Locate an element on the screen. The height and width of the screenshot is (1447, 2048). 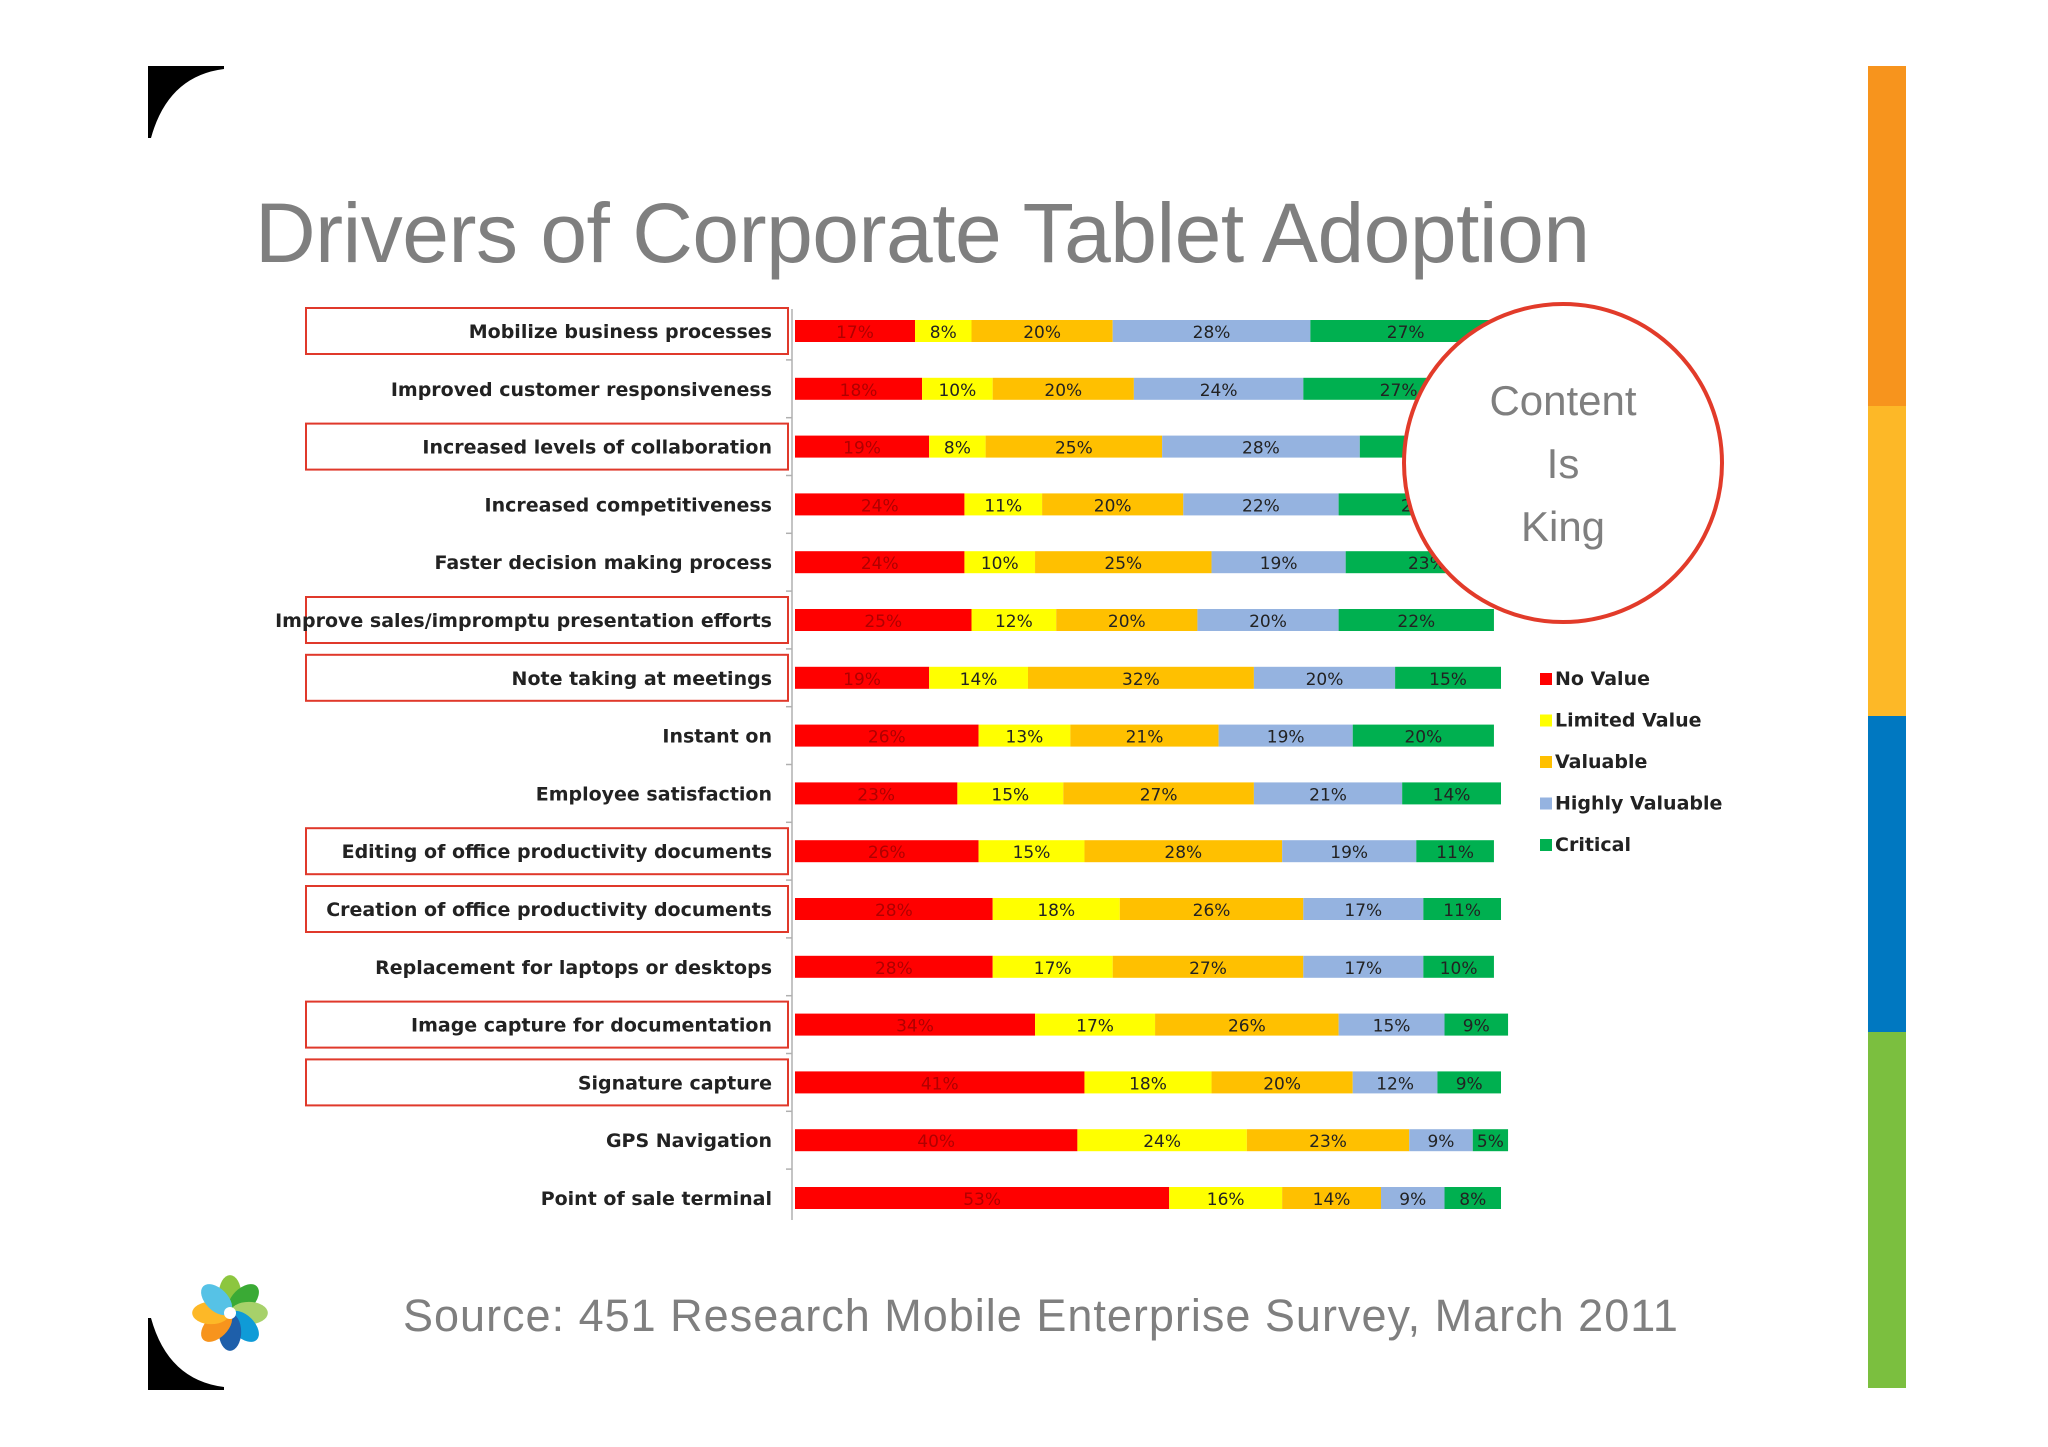
legend-label: No Value is located at coordinates (1602, 679).